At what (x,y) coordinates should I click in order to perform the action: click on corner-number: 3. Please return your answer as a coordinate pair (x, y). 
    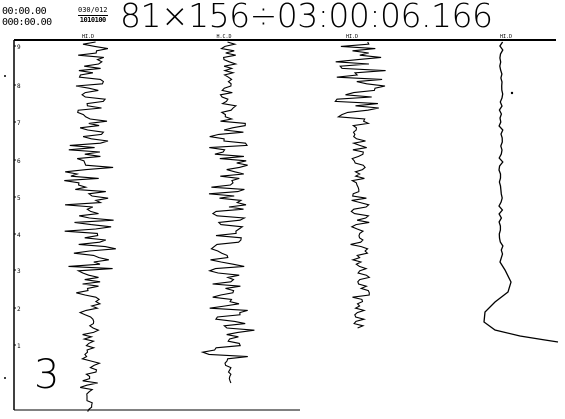
    Looking at the image, I should click on (47, 375).